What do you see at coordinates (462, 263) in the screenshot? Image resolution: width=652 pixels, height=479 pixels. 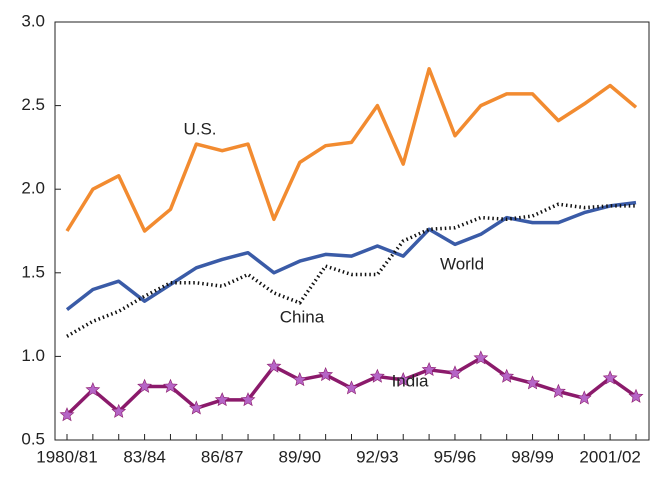 I see `series-label: World` at bounding box center [462, 263].